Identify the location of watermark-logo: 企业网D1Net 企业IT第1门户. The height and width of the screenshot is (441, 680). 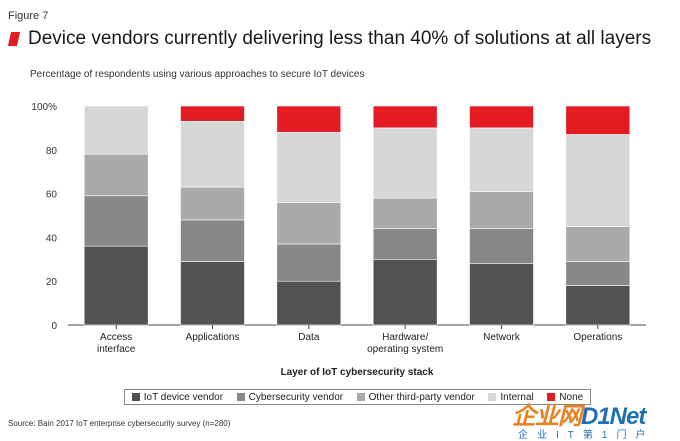
(594, 418).